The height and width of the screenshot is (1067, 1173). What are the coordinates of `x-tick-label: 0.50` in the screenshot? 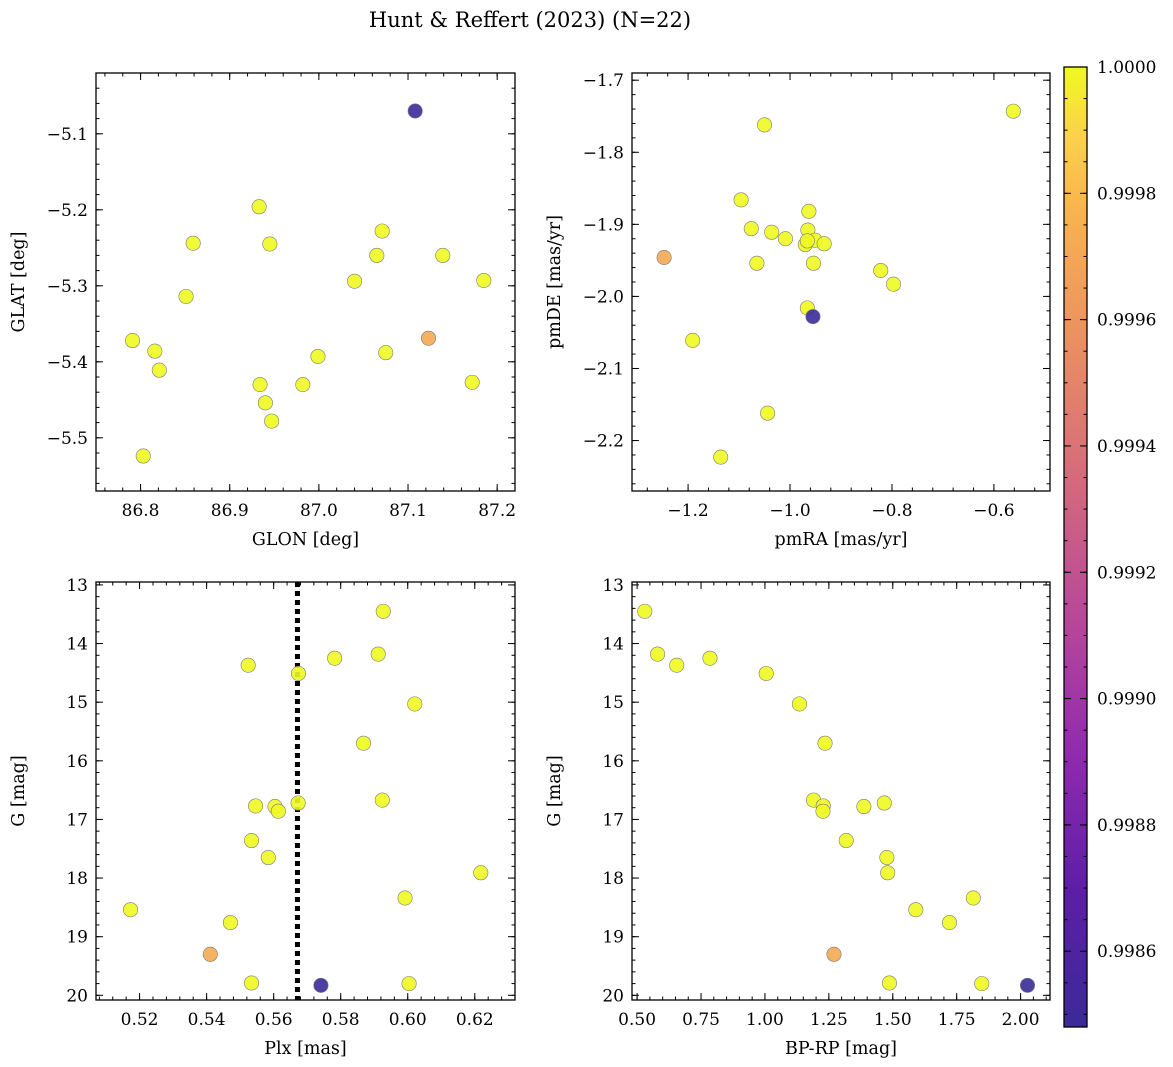 It's located at (637, 1020).